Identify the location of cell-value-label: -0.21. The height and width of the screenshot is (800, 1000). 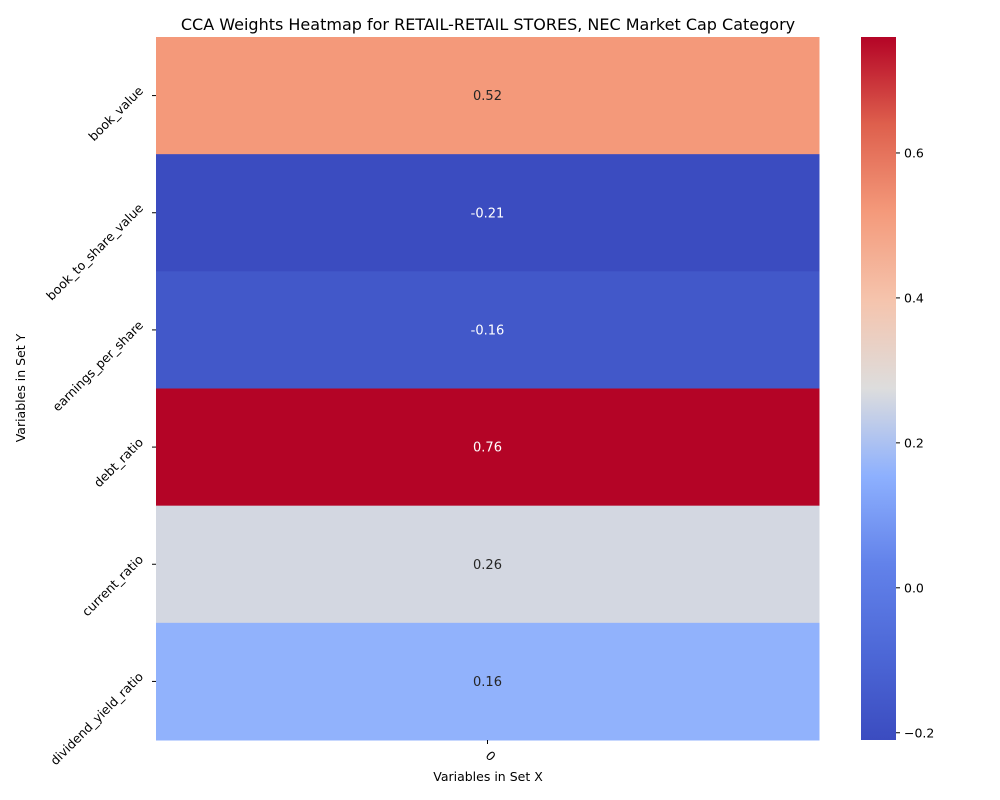
(488, 213).